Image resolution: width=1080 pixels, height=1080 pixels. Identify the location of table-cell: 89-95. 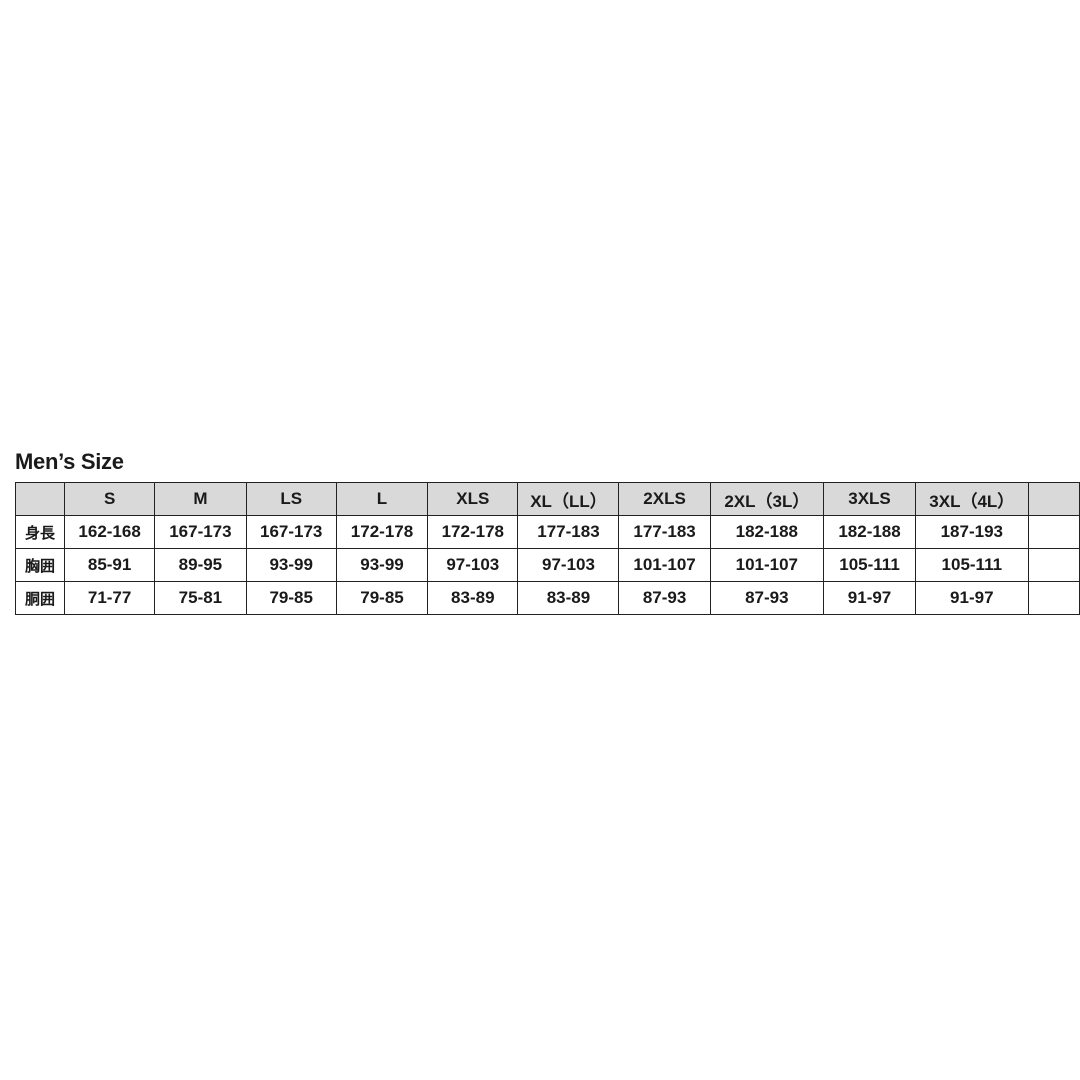
(200, 565).